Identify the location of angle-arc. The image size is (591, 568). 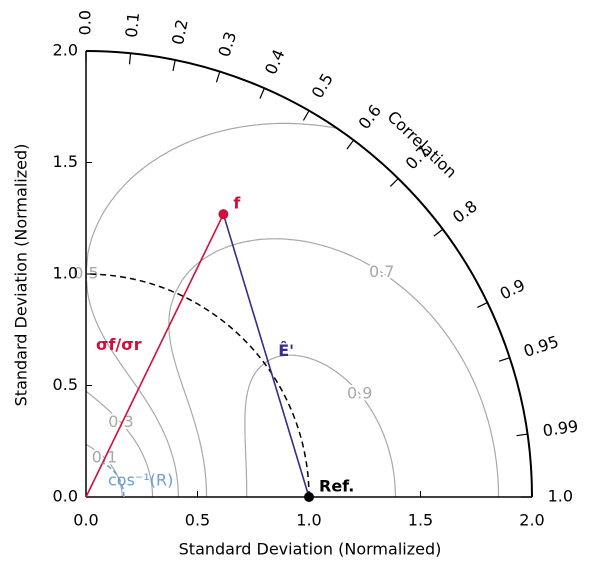
(113, 480).